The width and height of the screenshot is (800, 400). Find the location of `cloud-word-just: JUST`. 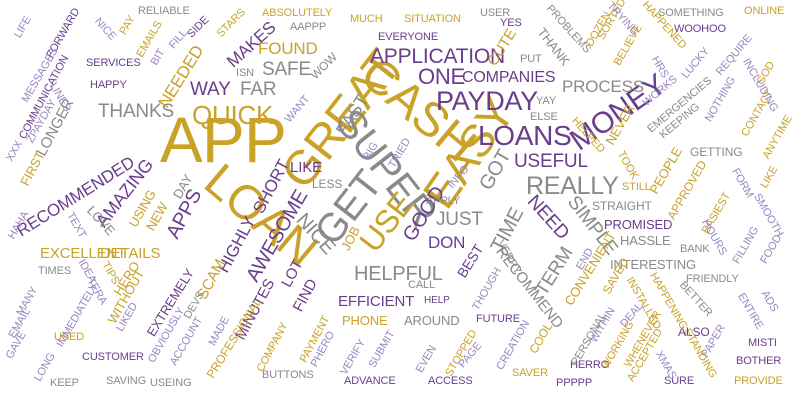

cloud-word-just: JUST is located at coordinates (459, 219).